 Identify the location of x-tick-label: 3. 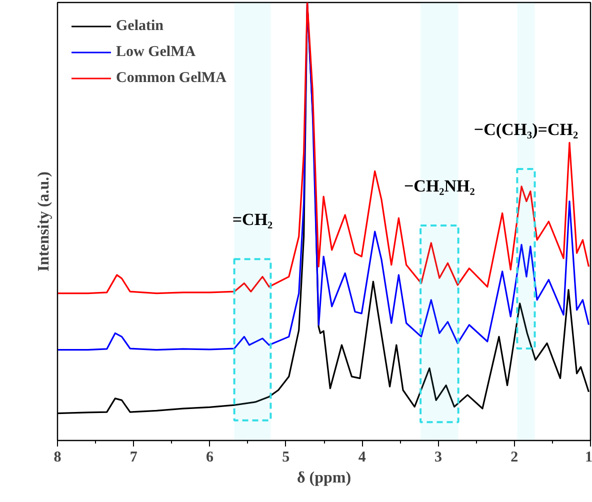
(438, 458).